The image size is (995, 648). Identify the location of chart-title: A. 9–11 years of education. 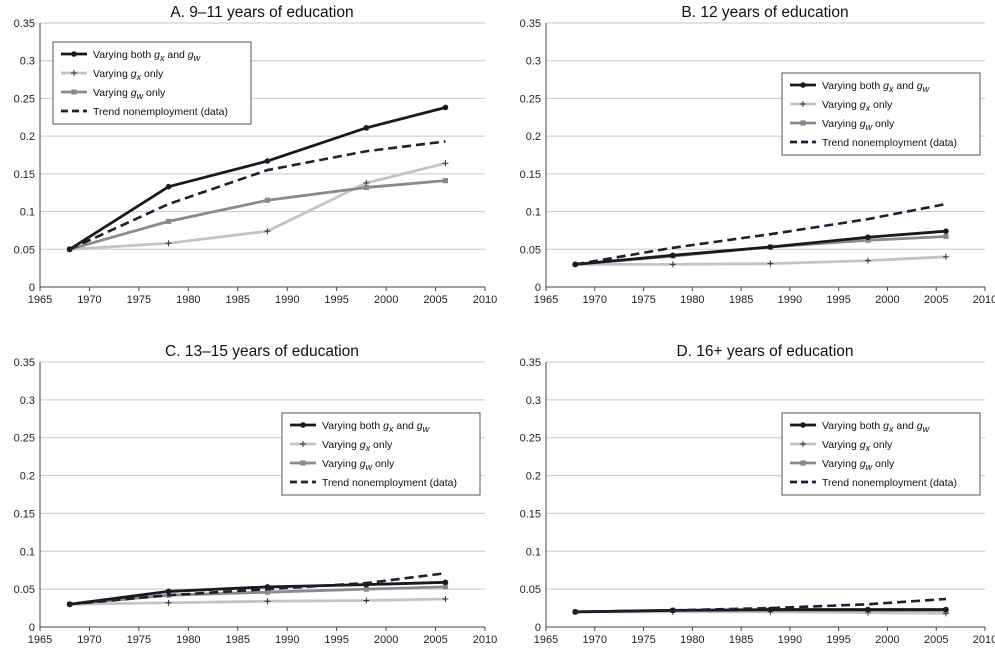
(261, 12).